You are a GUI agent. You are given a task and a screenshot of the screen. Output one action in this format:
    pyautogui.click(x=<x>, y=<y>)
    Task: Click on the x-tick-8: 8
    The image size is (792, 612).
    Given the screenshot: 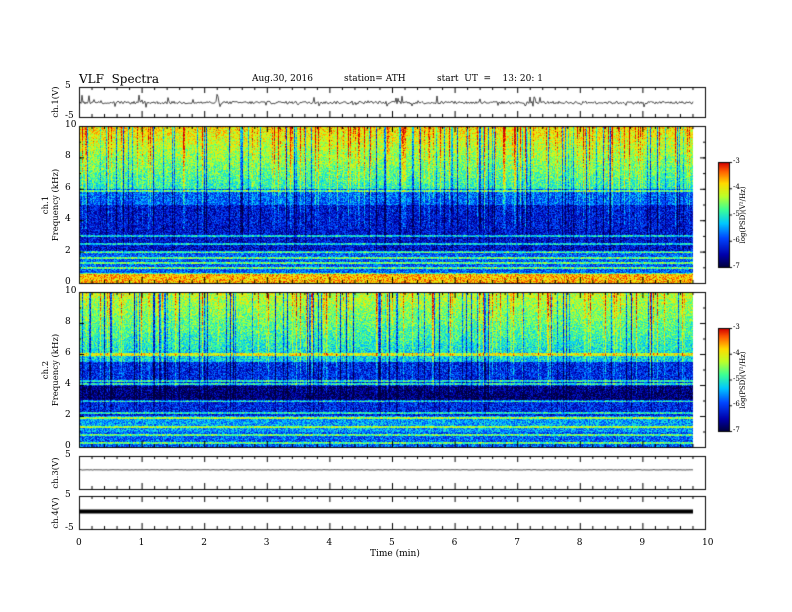 What is the action you would take?
    pyautogui.click(x=579, y=543)
    